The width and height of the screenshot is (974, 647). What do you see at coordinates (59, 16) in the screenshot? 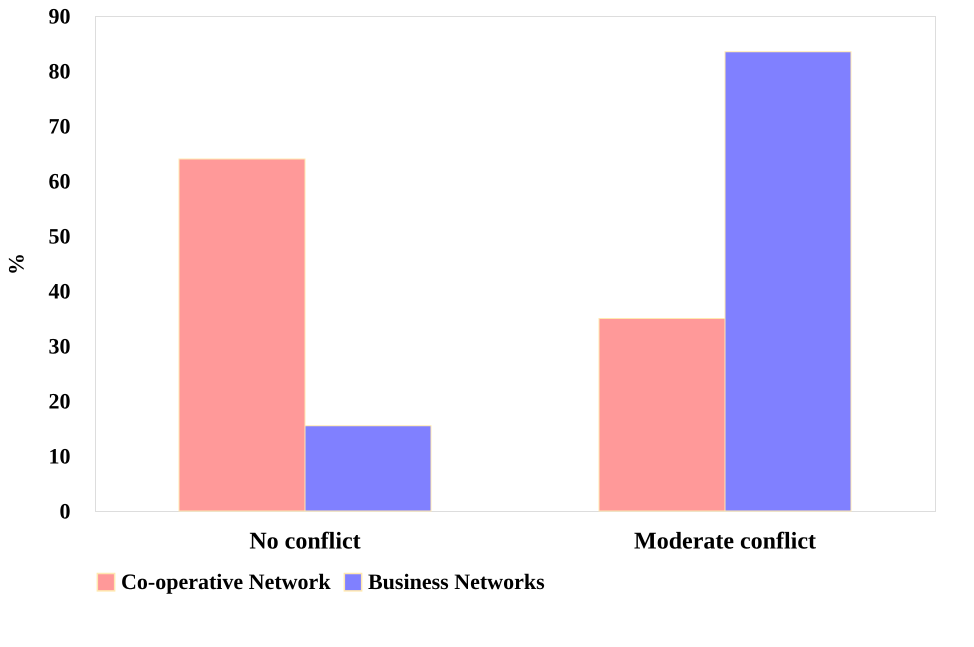
I see `y-tick-label: 90` at bounding box center [59, 16].